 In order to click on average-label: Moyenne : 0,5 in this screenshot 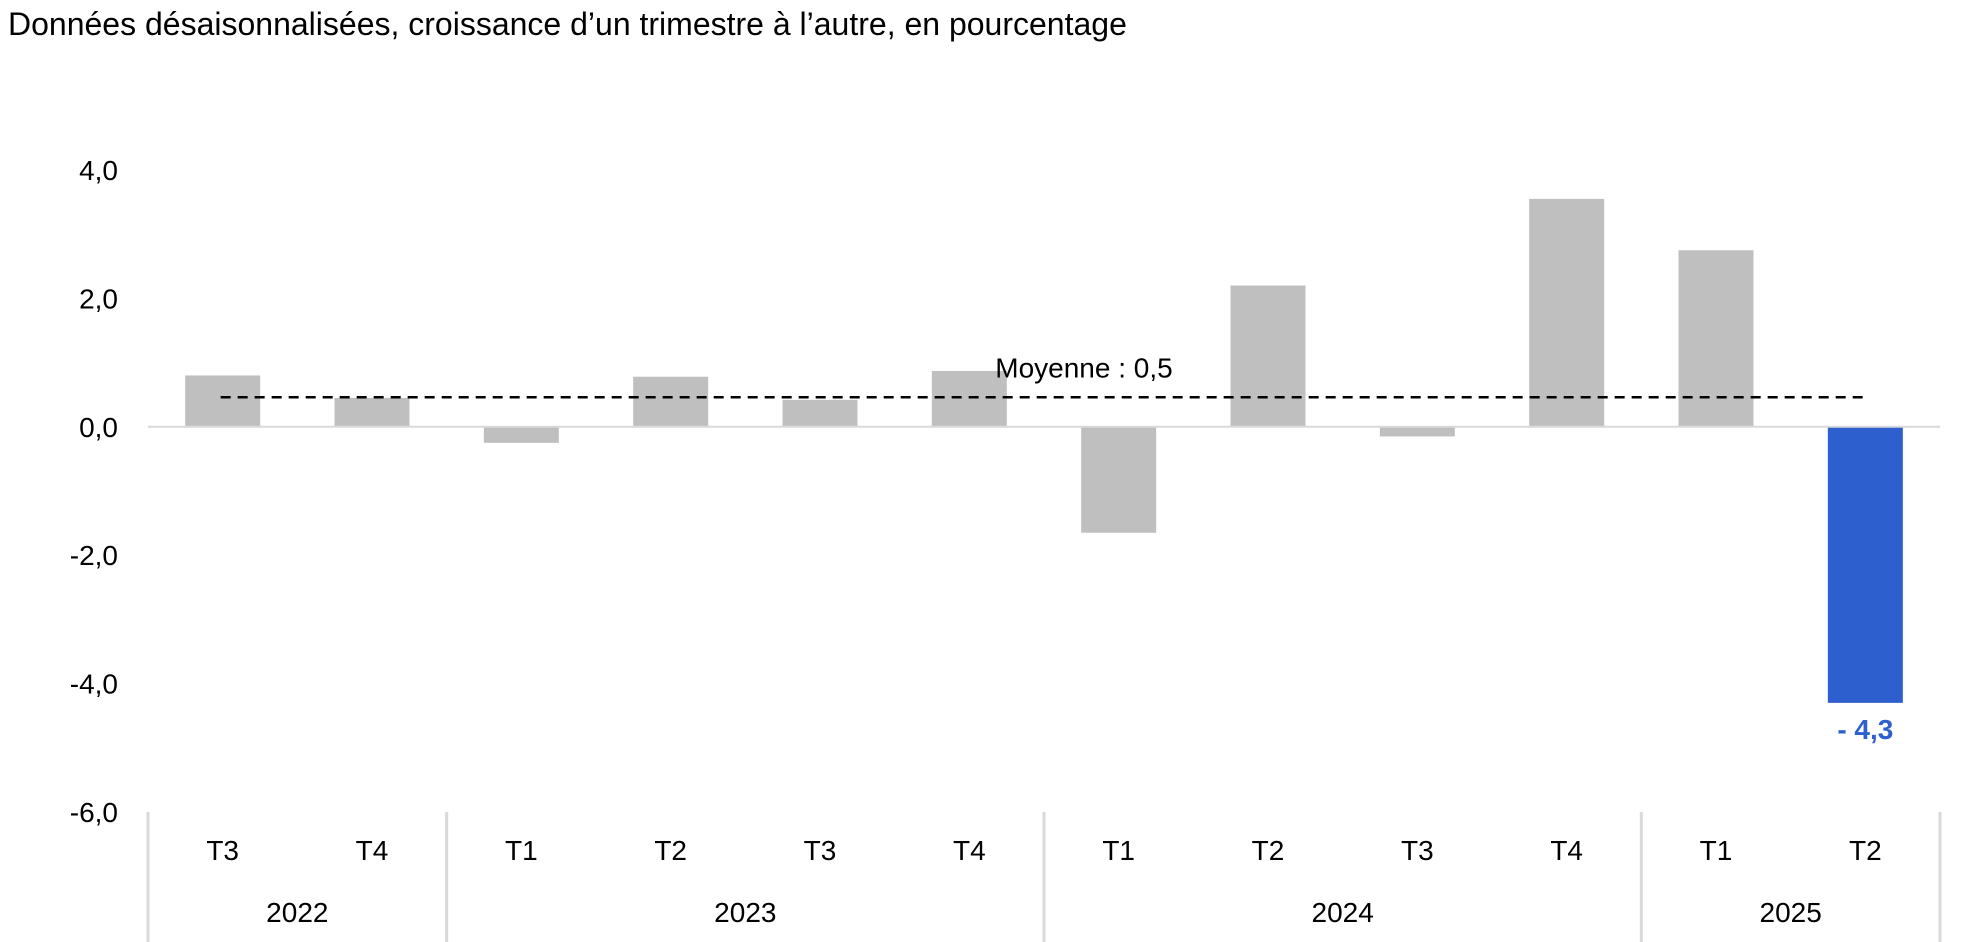, I will do `click(1083, 367)`.